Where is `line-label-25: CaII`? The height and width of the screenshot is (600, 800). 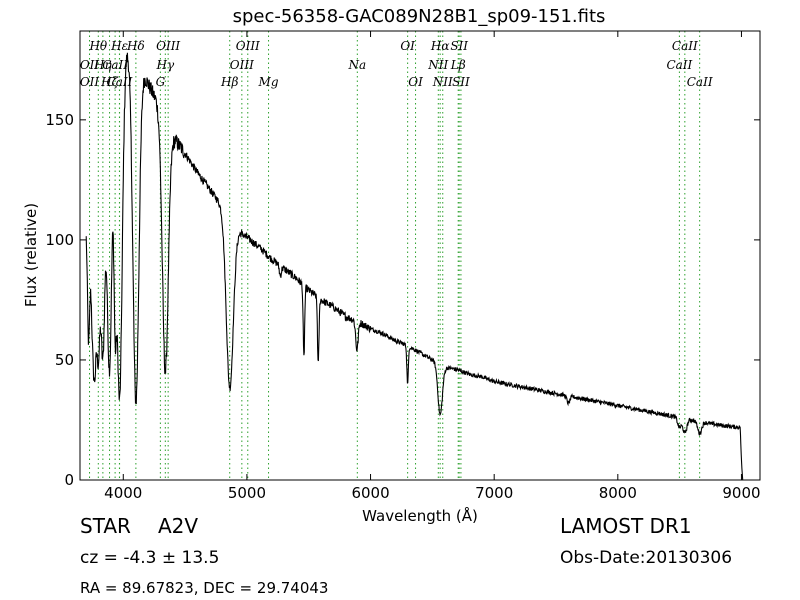
line-label-25: CaII is located at coordinates (685, 46).